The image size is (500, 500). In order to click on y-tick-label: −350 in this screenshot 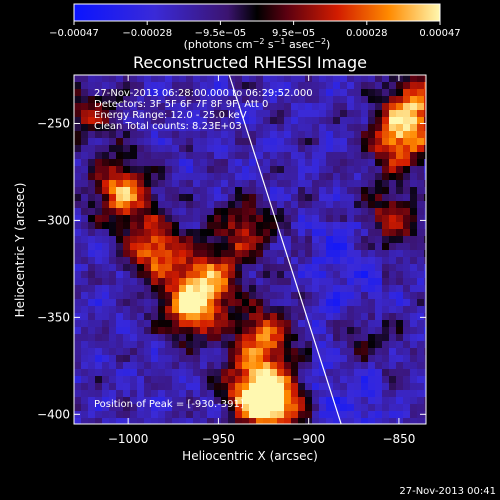, I will do `click(53, 317)`.